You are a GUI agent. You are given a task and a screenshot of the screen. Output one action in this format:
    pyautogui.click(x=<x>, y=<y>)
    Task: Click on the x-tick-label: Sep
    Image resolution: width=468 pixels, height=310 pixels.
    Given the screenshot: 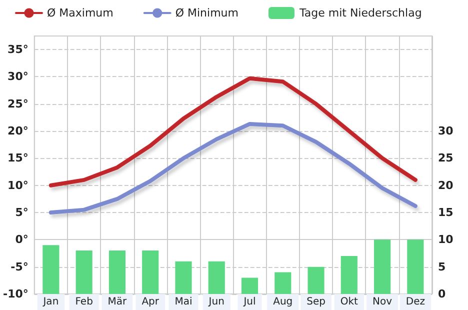 What is the action you would take?
    pyautogui.click(x=316, y=302)
    